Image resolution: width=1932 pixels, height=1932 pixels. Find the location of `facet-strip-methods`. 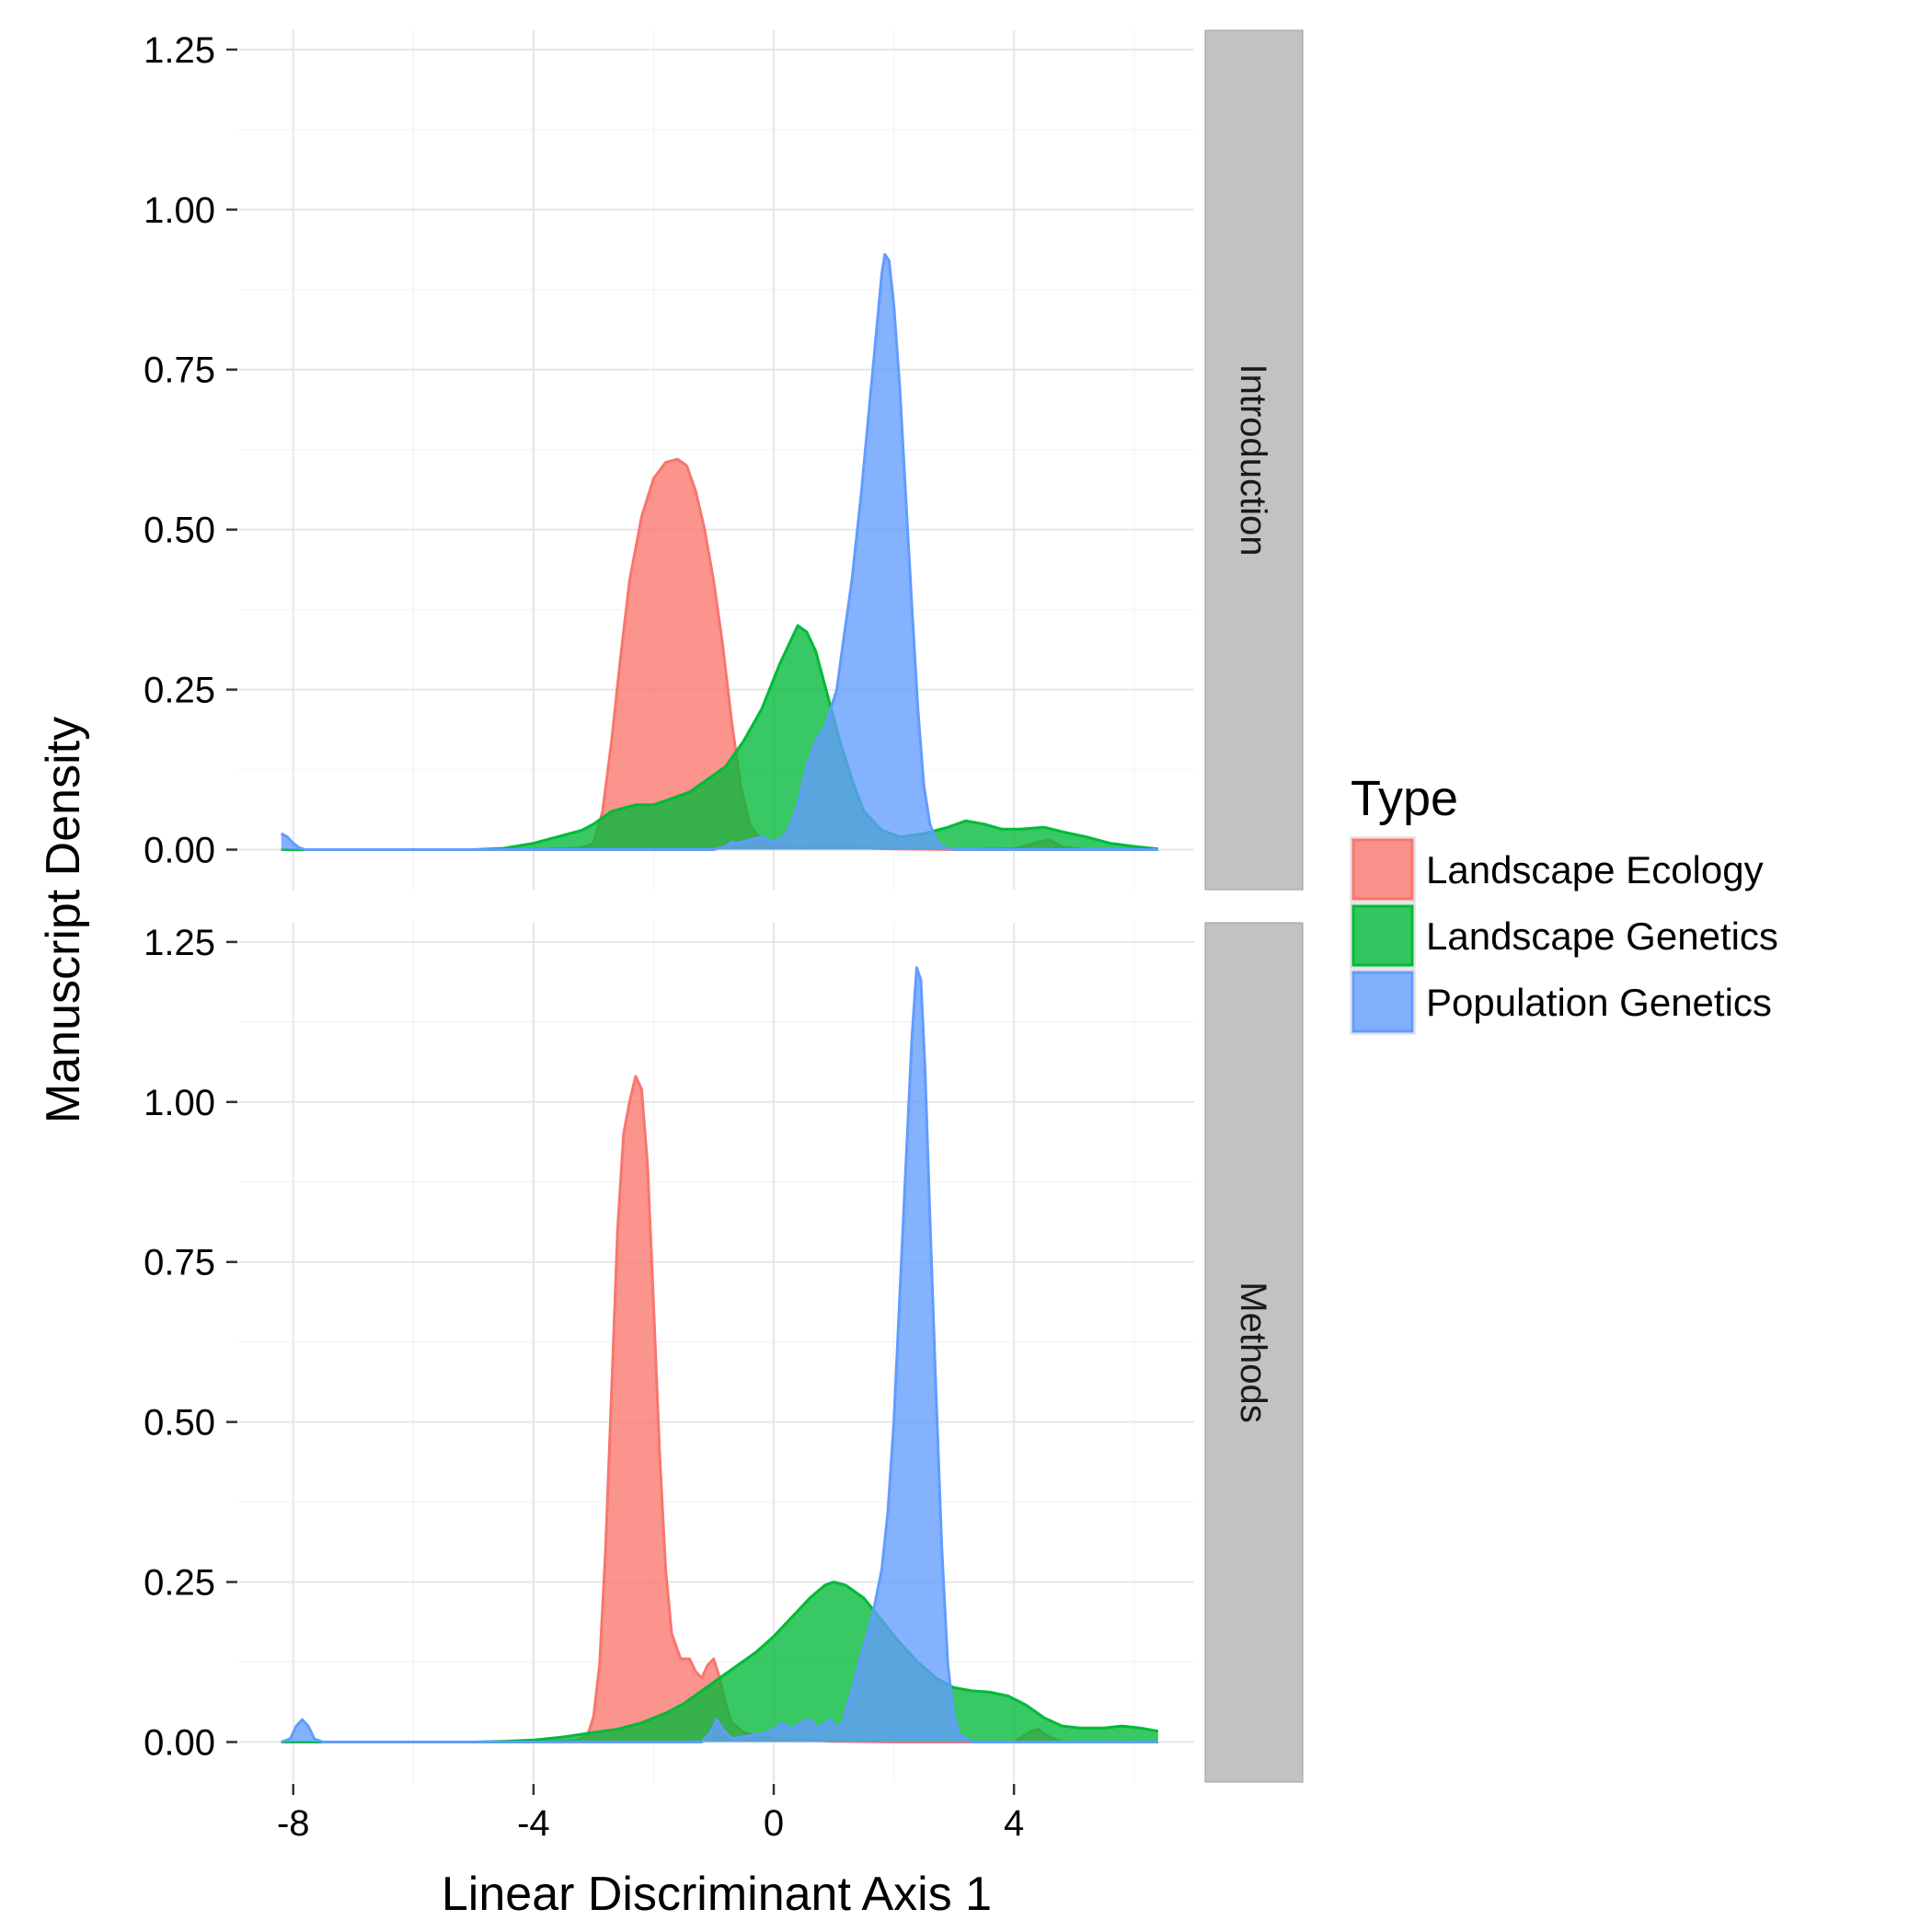

facet-strip-methods is located at coordinates (1254, 1352).